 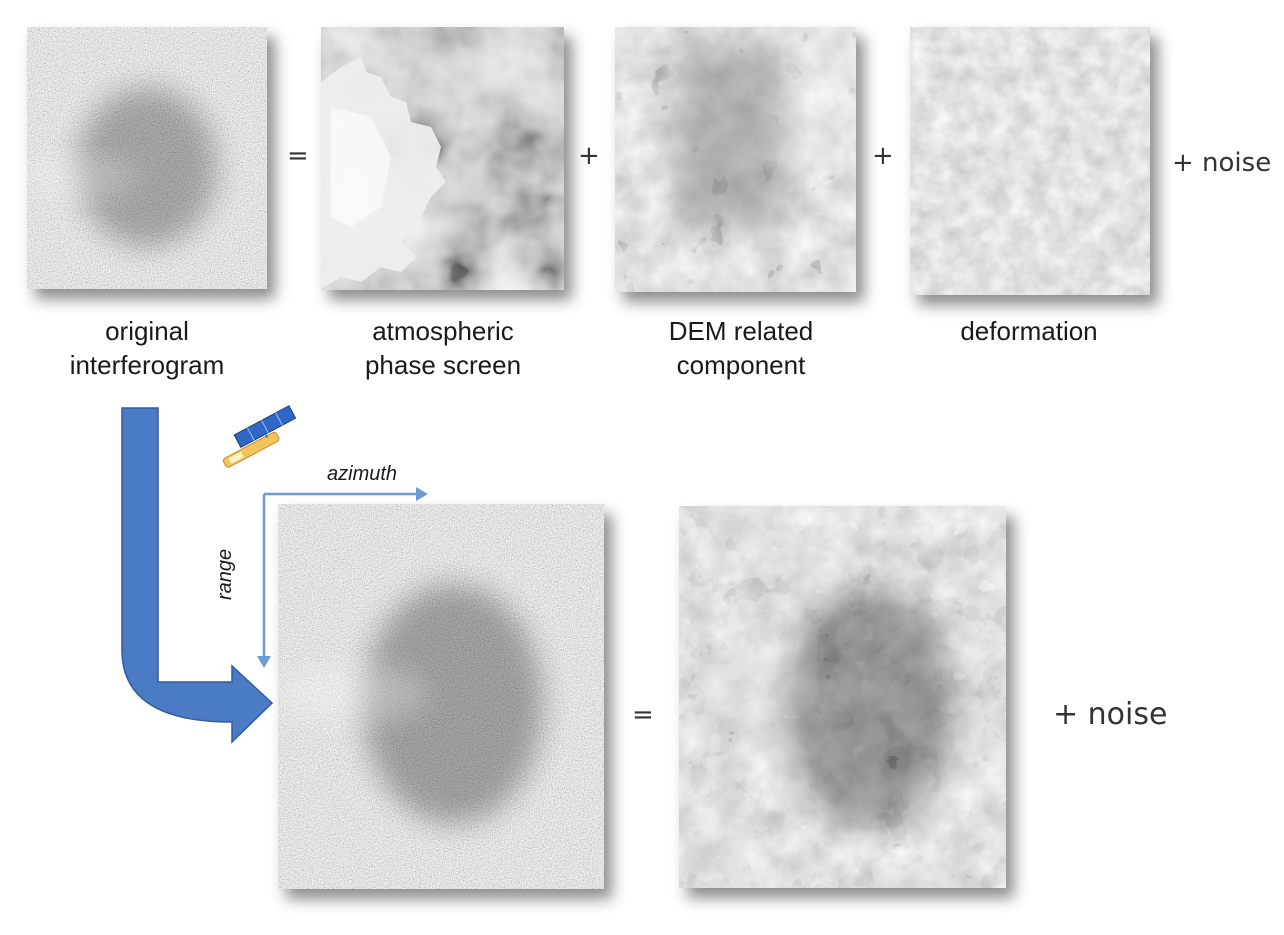 I want to click on deformation-image, so click(x=1030, y=161).